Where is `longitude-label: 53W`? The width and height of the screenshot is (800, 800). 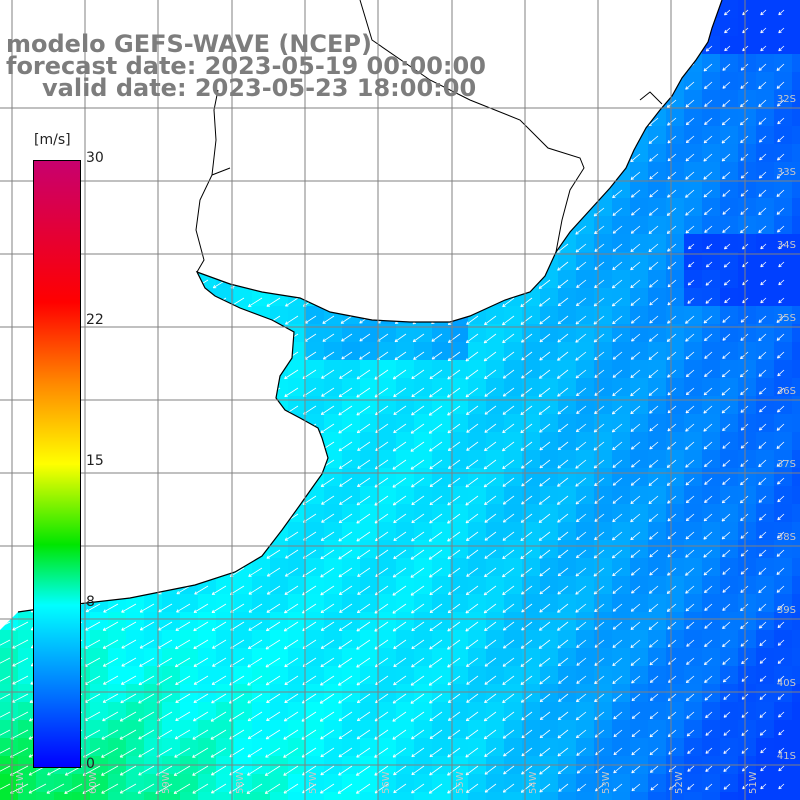 longitude-label: 53W is located at coordinates (606, 782).